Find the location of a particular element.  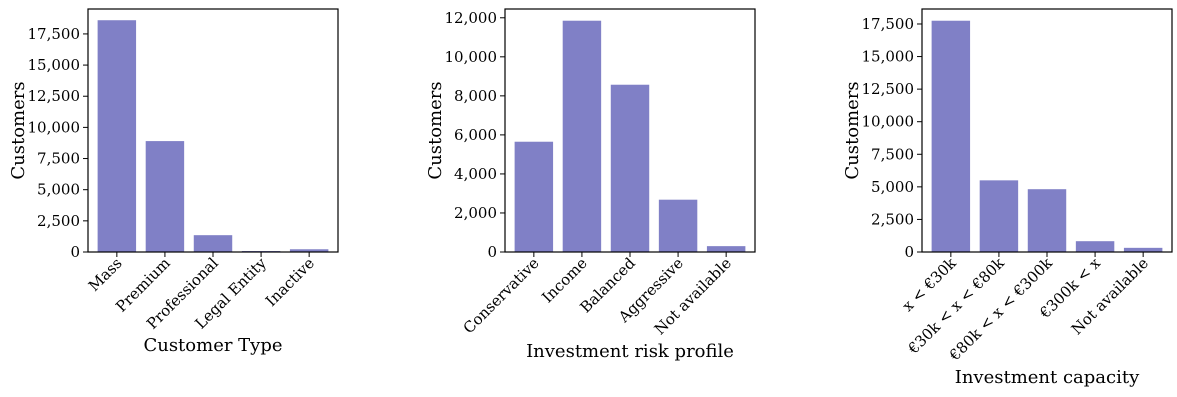

x-tick-label: Conservative is located at coordinates (501, 295).